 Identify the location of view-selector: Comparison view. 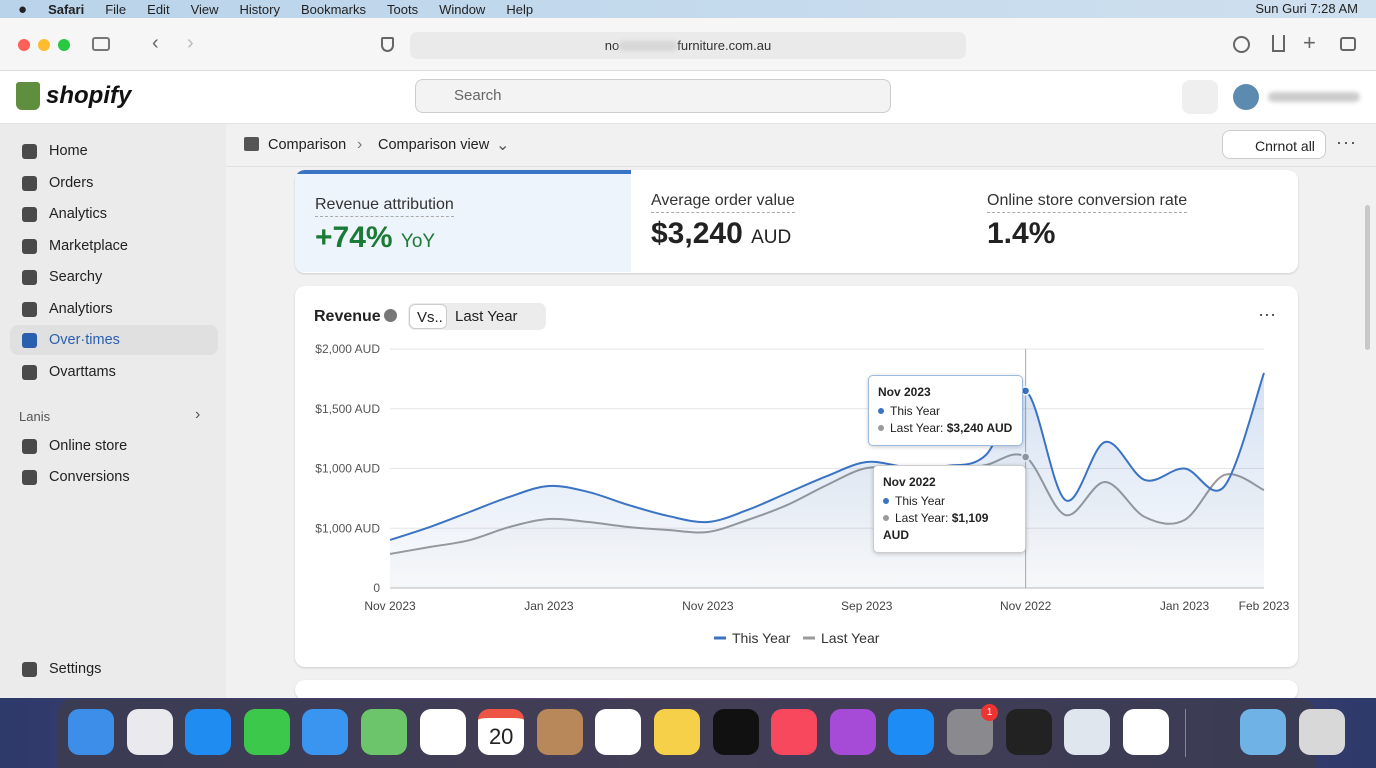
(434, 145).